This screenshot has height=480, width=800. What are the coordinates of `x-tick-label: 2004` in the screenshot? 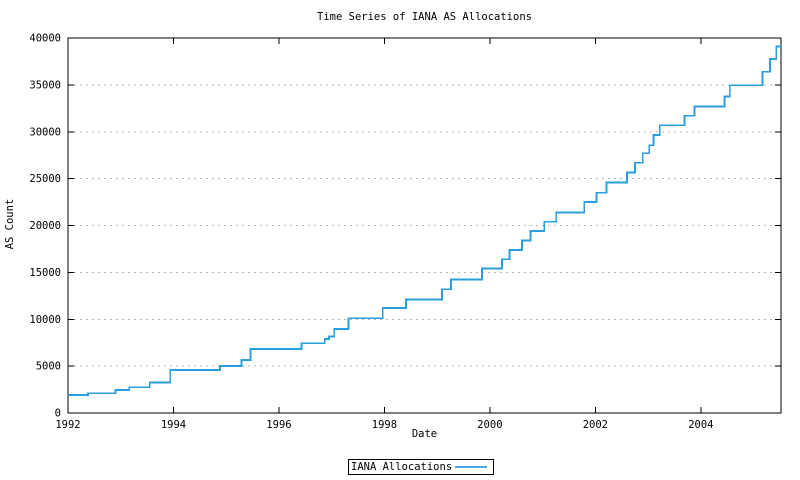 It's located at (700, 425).